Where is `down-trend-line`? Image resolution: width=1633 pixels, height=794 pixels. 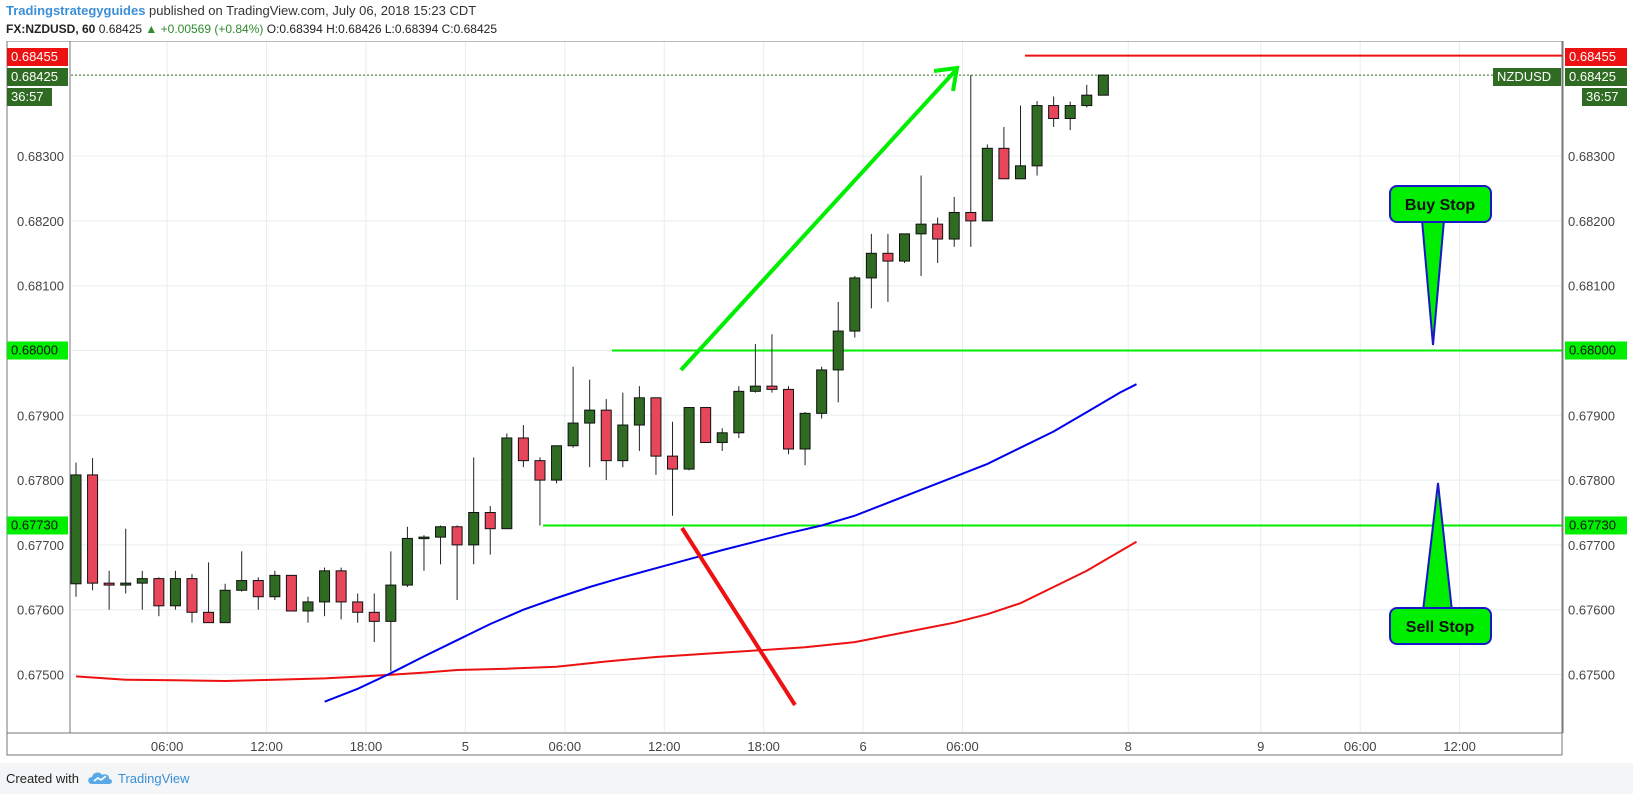 down-trend-line is located at coordinates (738, 616).